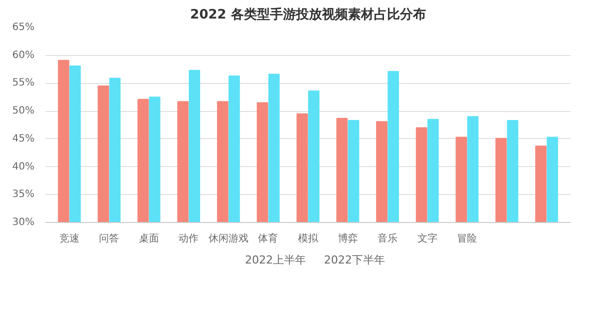 This screenshot has height=323, width=600. I want to click on y-tick-label: 45%, so click(23, 138).